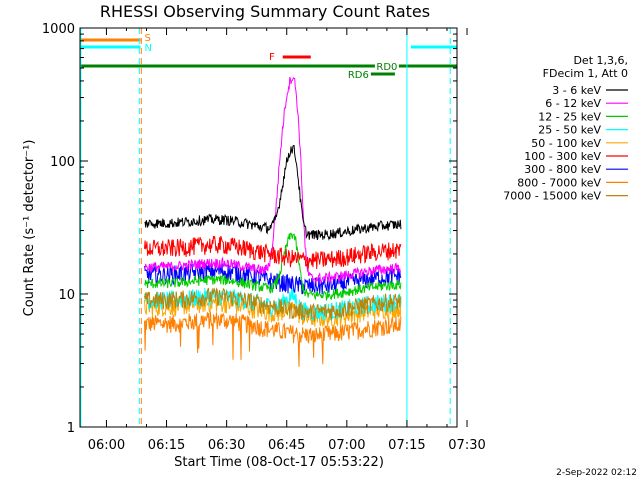  Describe the element at coordinates (576, 90) in the screenshot. I see `legend-label-0: 3 - 6 keV` at that location.